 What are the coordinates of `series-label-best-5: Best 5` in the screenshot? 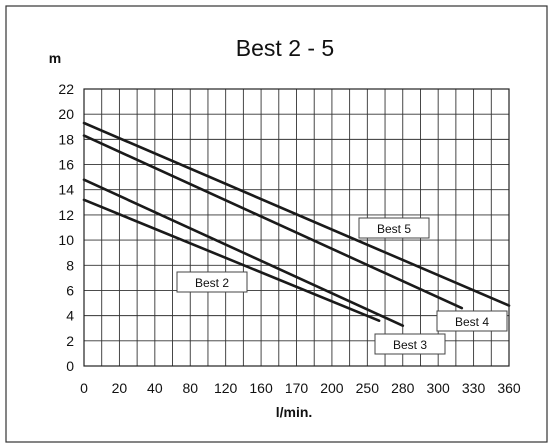 It's located at (394, 228).